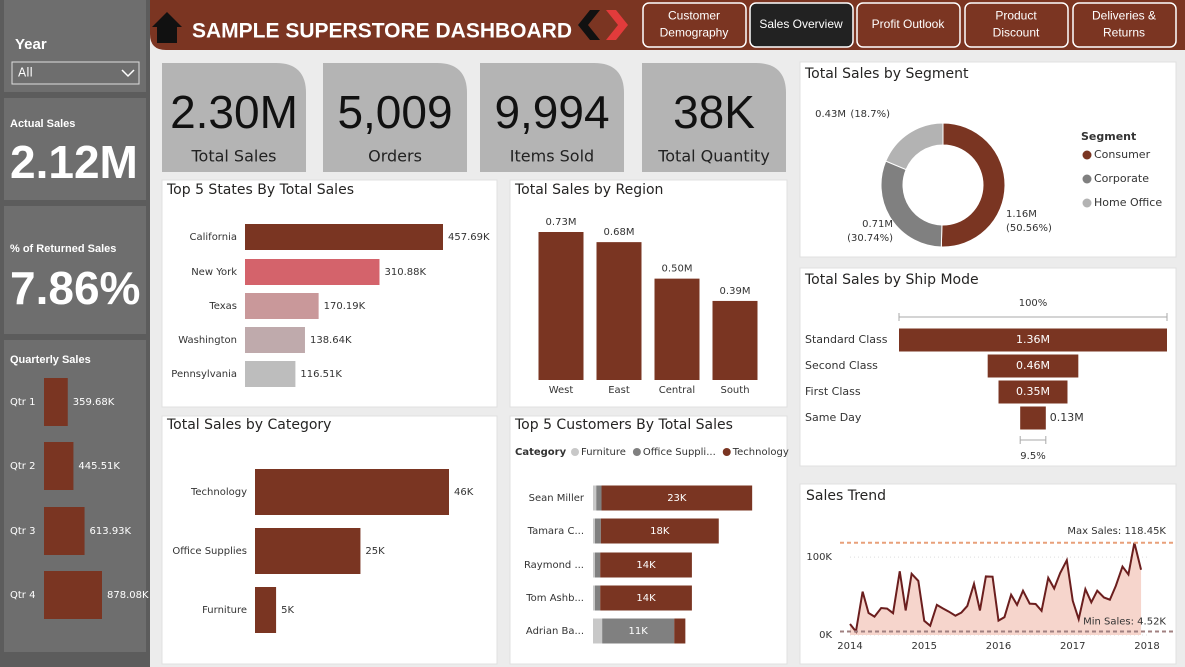 This screenshot has height=667, width=1185. I want to click on funnel-bottom-label: 9.5%, so click(1032, 456).